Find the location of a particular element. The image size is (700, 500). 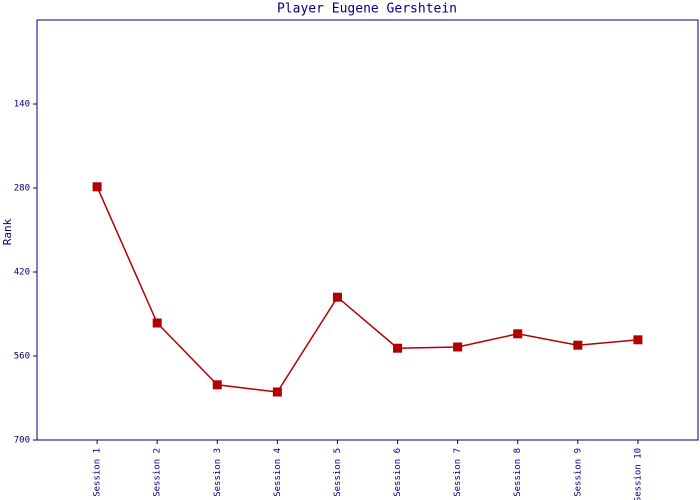

x-tick-label: Session 6 is located at coordinates (398, 472).